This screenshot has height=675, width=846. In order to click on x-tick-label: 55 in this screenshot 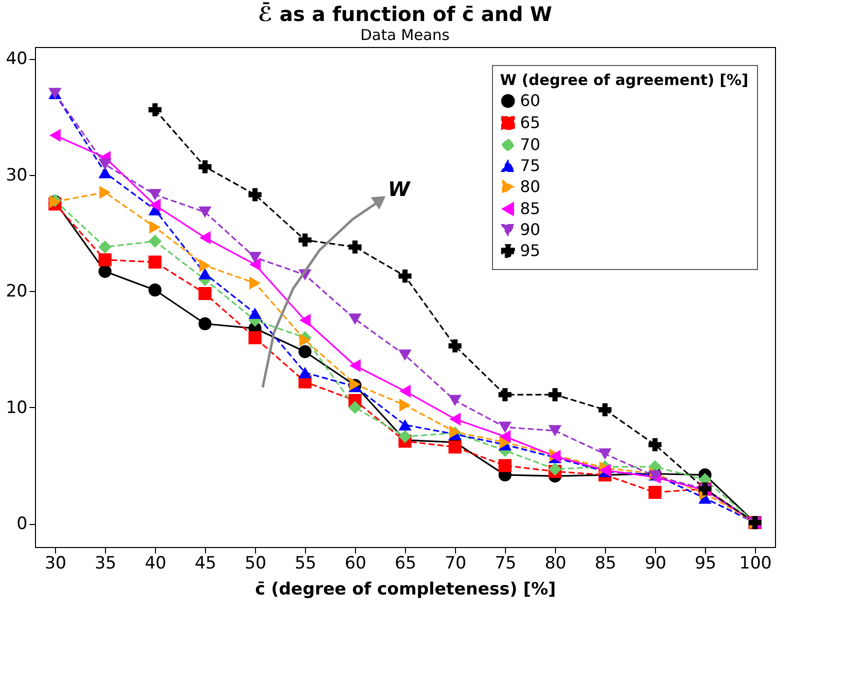, I will do `click(305, 564)`.